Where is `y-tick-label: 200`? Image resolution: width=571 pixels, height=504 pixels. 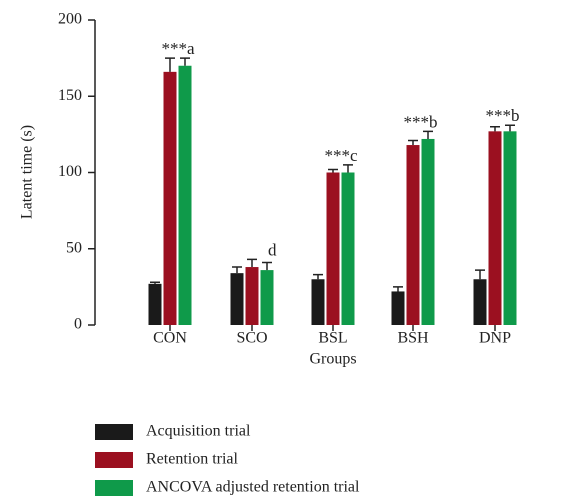 y-tick-label: 200 is located at coordinates (70, 19).